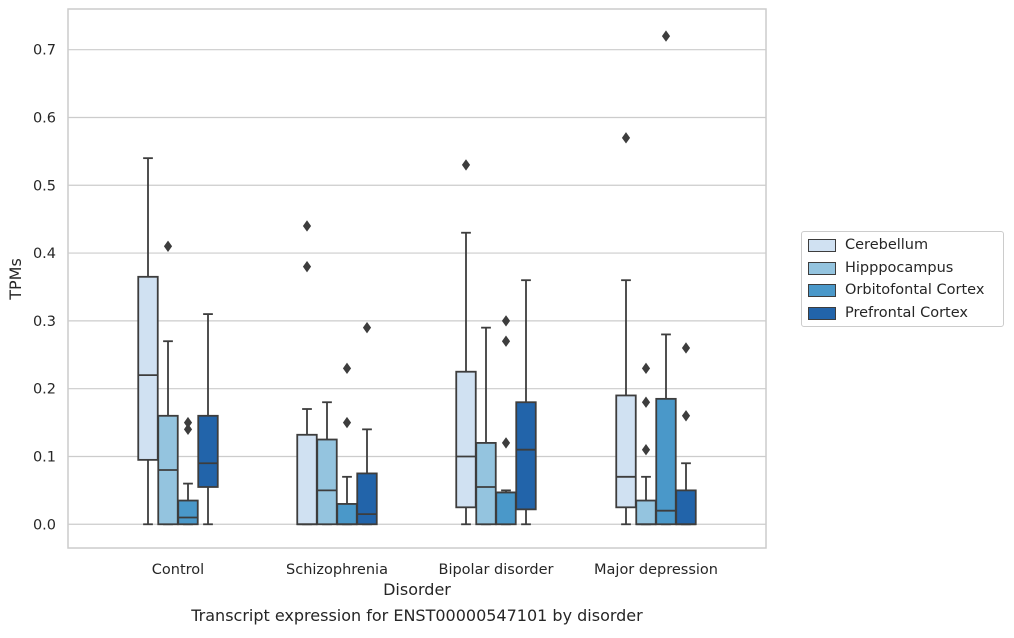 The height and width of the screenshot is (638, 1014). I want to click on box-cerebellum-major-depression, so click(626, 329).